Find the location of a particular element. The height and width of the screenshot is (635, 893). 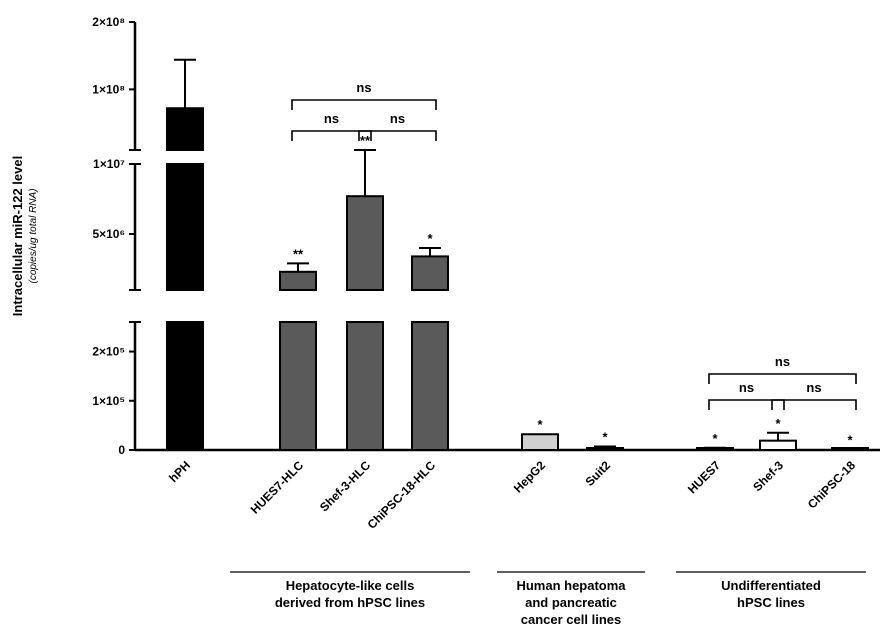

category-label: ChiPSC-18 is located at coordinates (832, 485).